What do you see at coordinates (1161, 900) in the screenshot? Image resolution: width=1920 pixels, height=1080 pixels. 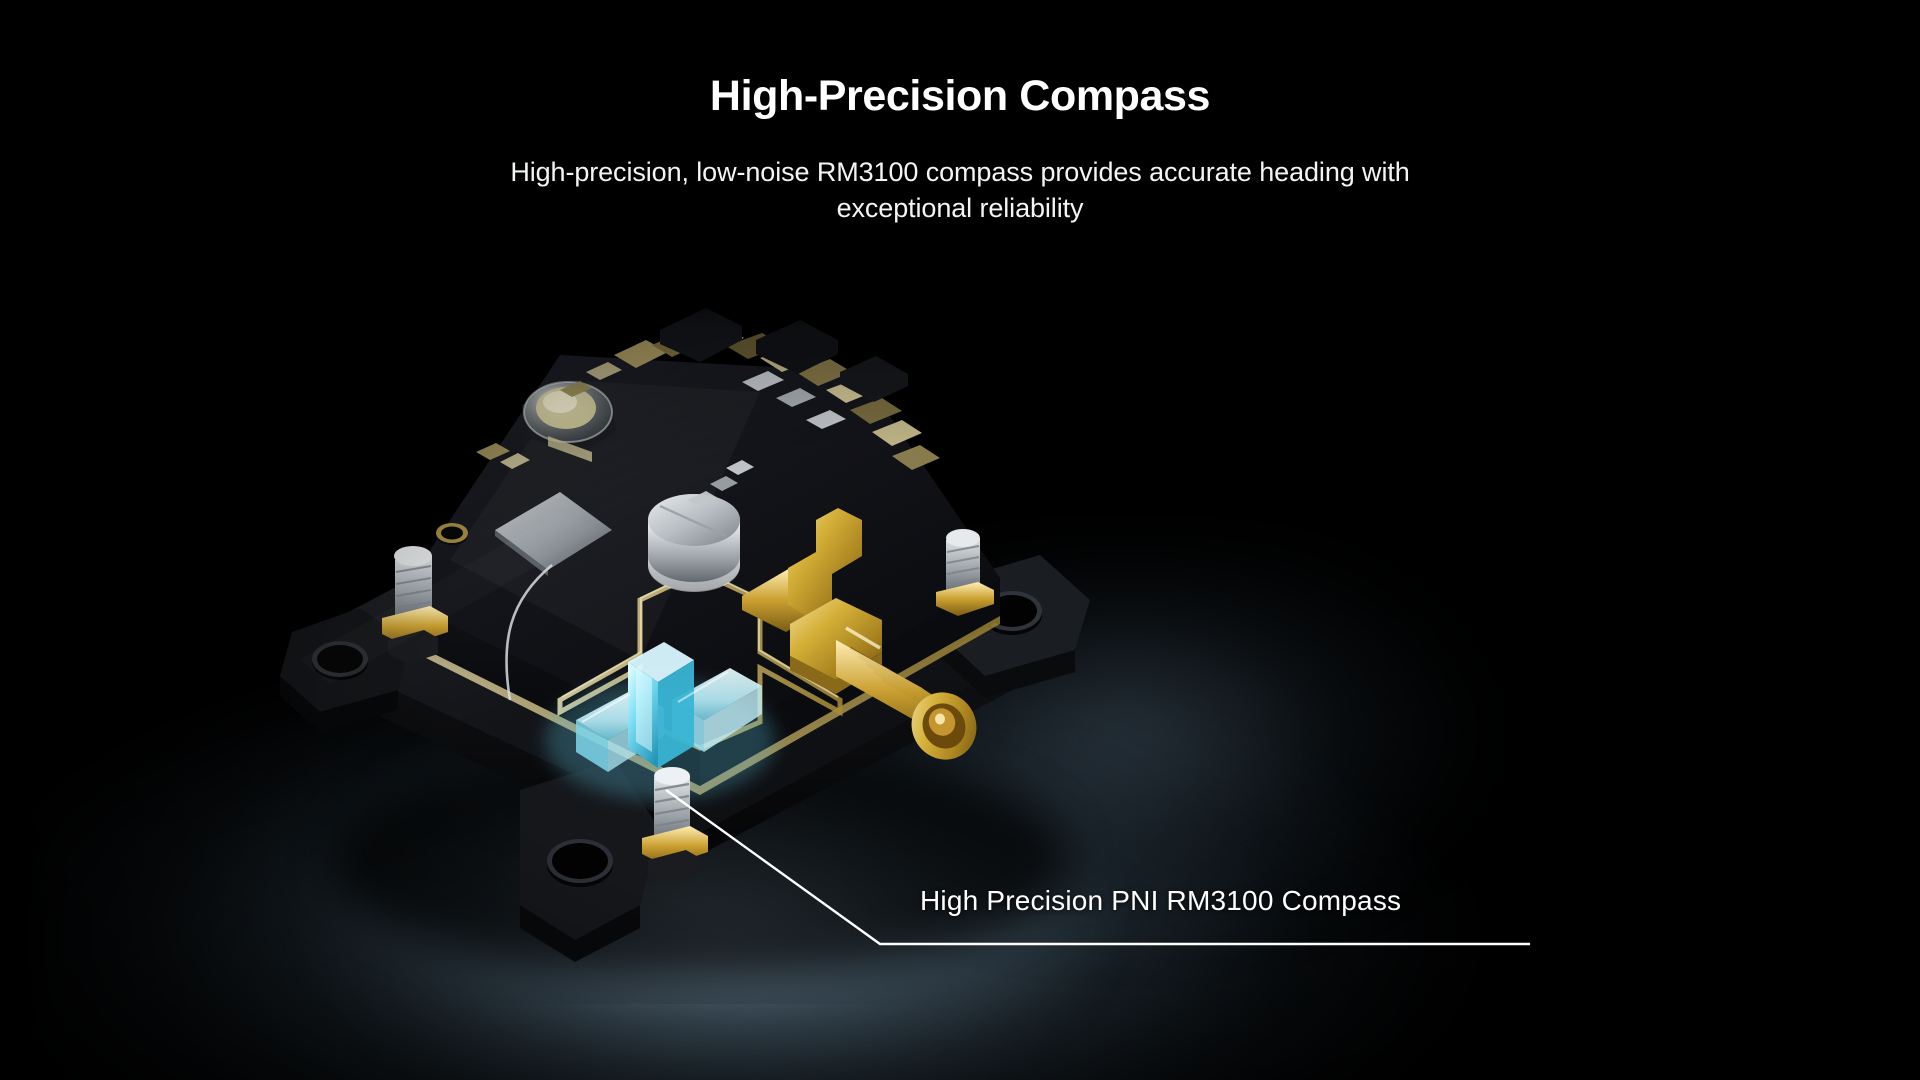 I see `callout-label: High Precision PNI RM3100 Compass` at bounding box center [1161, 900].